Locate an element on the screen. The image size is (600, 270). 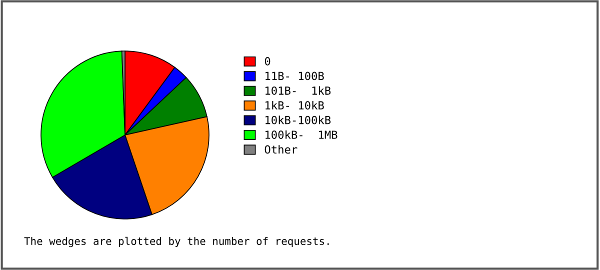
legend-label: 10kB-100kB is located at coordinates (298, 120).